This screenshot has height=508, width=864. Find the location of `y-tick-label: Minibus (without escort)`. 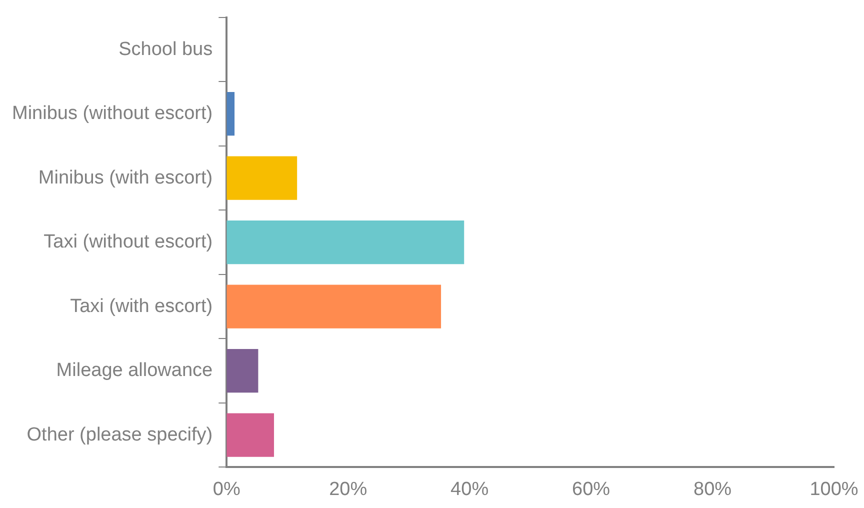

y-tick-label: Minibus (without escort) is located at coordinates (112, 113).